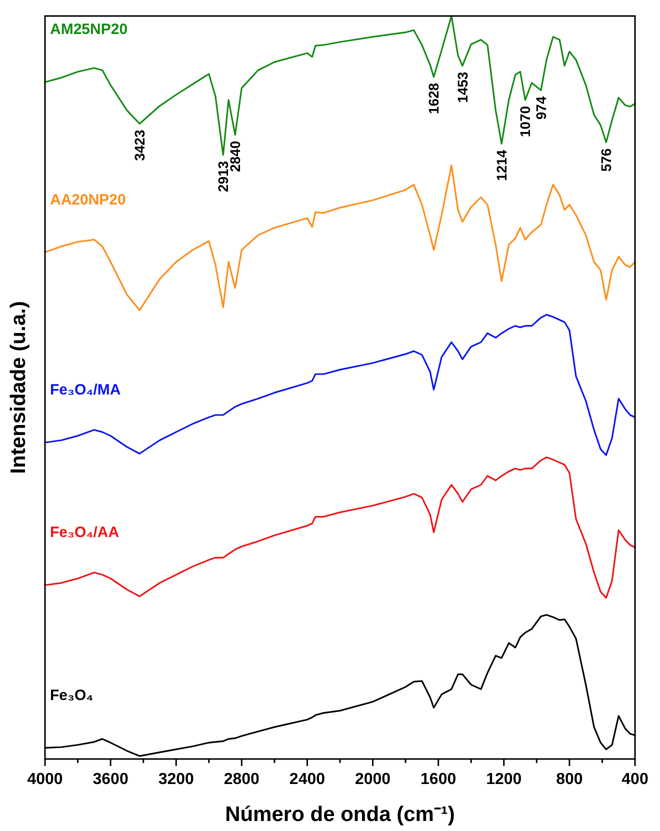 The height and width of the screenshot is (831, 660). I want to click on annotation: 1214, so click(502, 165).